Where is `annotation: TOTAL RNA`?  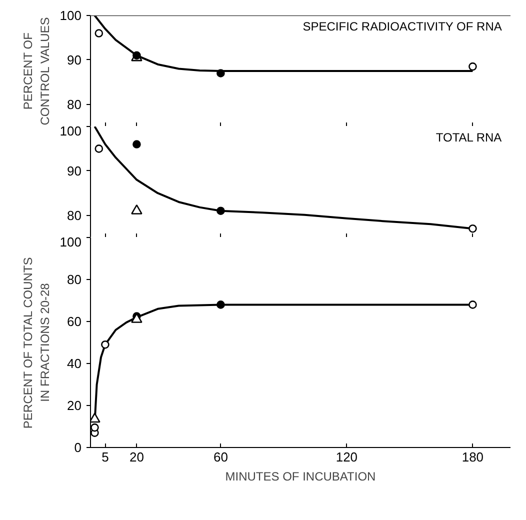
annotation: TOTAL RNA is located at coordinates (469, 137).